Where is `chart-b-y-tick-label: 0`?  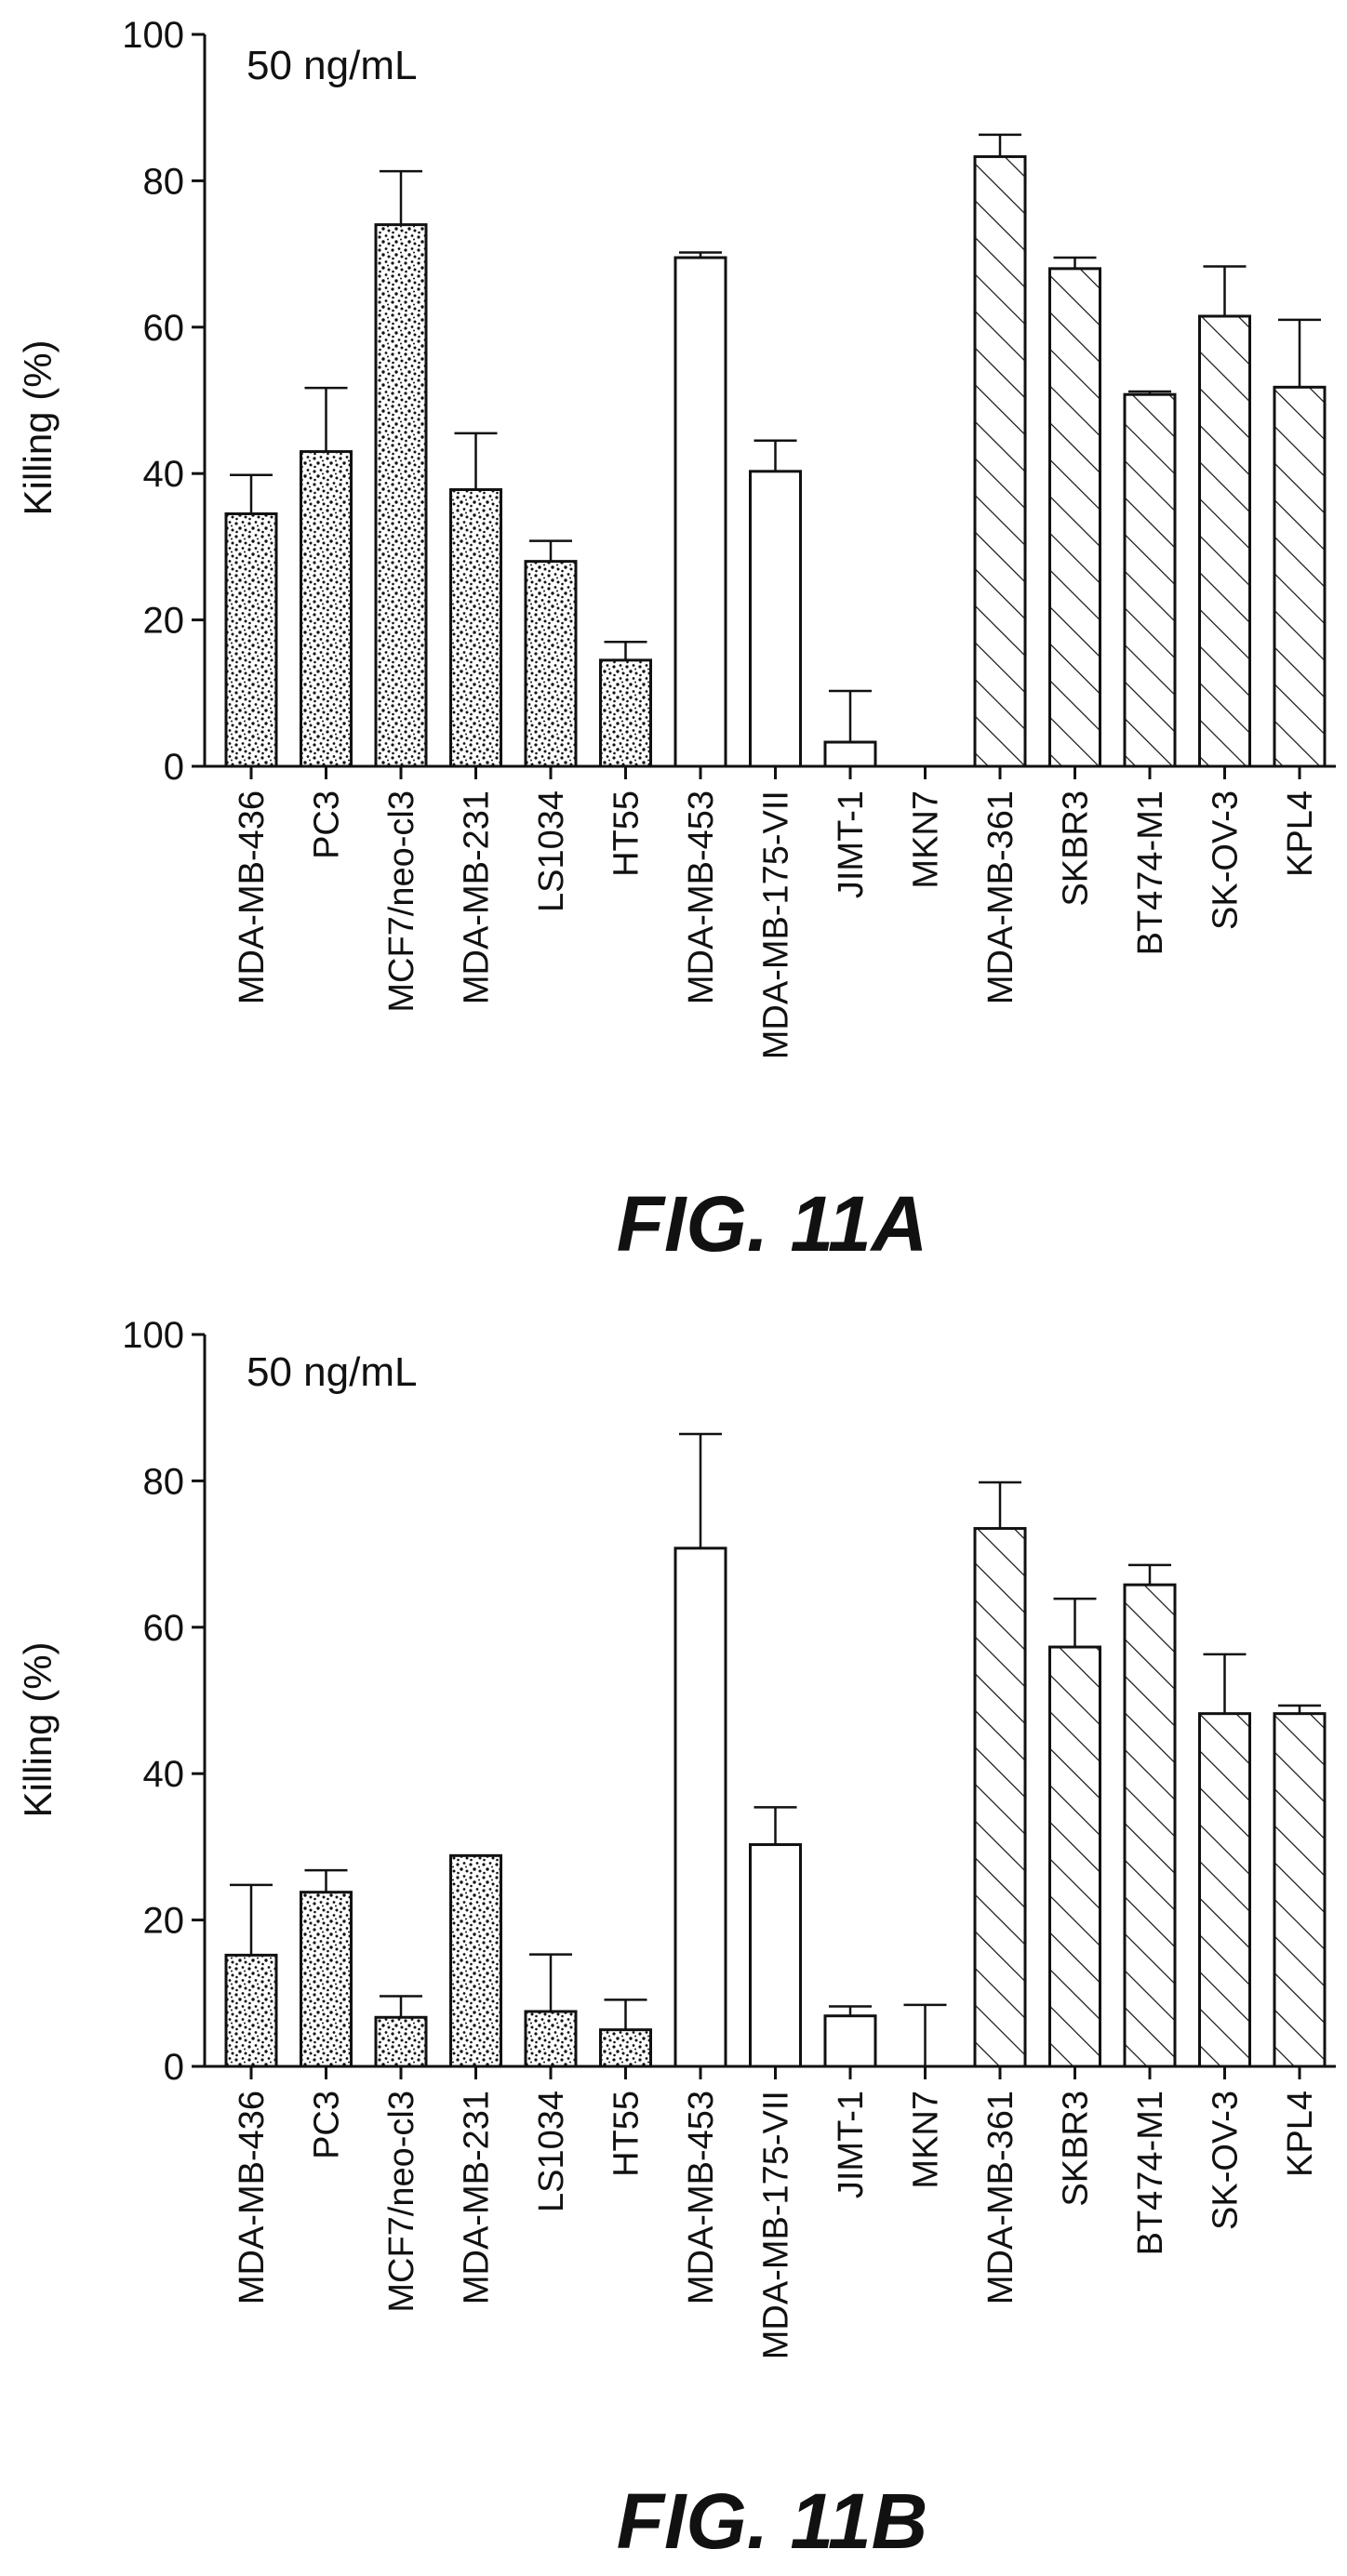
chart-b-y-tick-label: 0 is located at coordinates (174, 2067).